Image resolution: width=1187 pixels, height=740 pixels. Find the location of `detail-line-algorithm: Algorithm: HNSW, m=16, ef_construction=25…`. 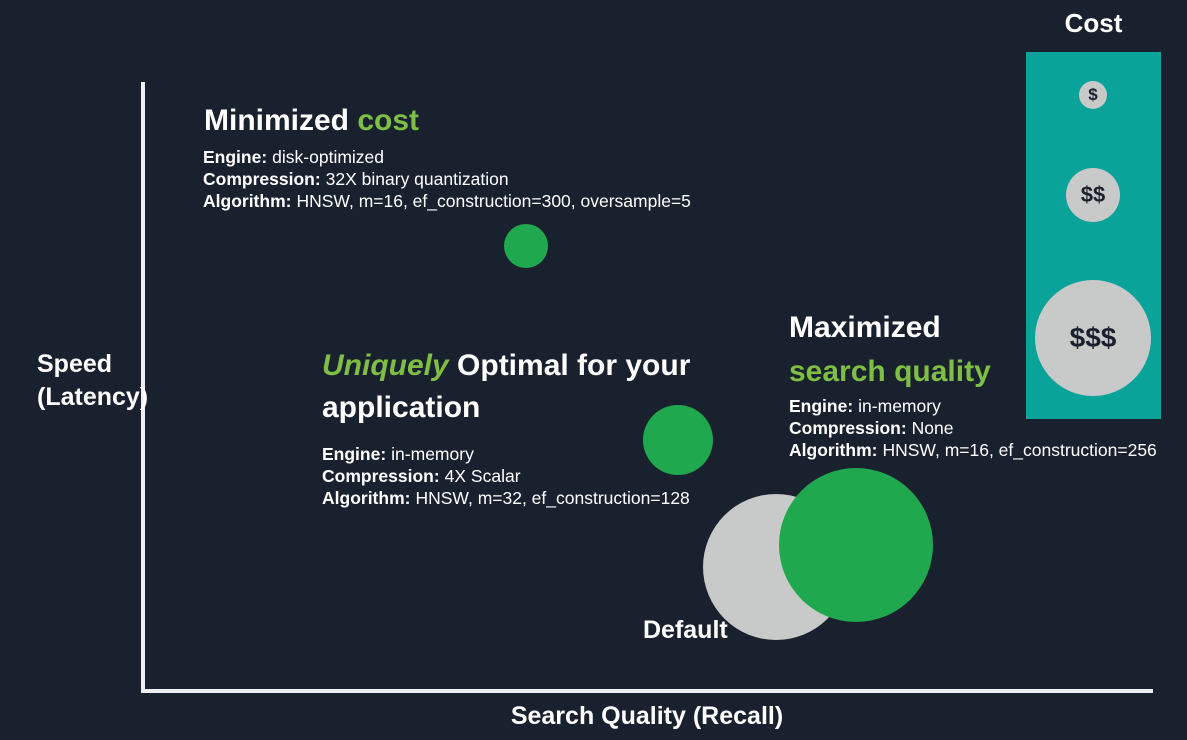

detail-line-algorithm: Algorithm: HNSW, m=16, ef_construction=25… is located at coordinates (973, 450).